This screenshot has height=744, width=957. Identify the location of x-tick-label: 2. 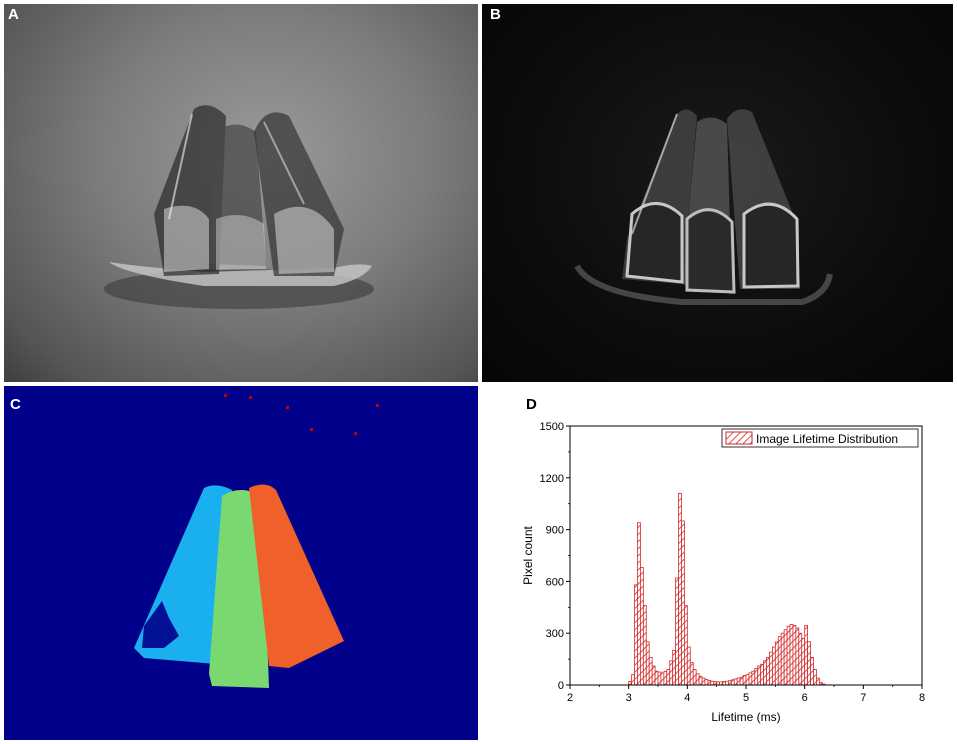
(570, 698).